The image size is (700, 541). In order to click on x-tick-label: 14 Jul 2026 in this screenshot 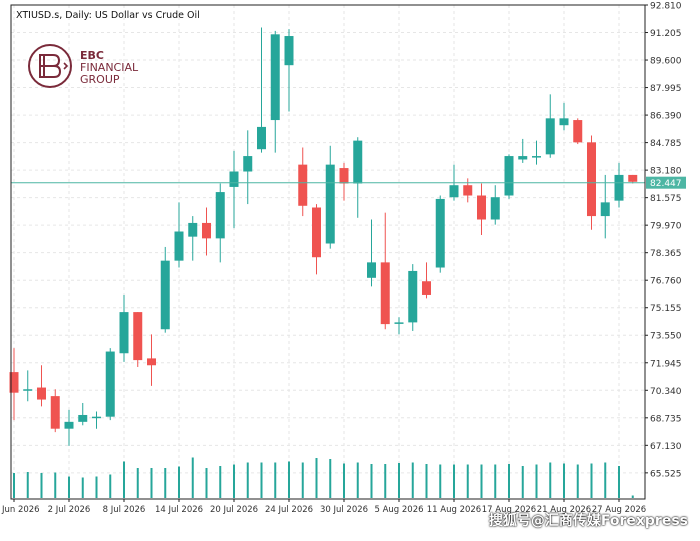, I will do `click(179, 510)`.